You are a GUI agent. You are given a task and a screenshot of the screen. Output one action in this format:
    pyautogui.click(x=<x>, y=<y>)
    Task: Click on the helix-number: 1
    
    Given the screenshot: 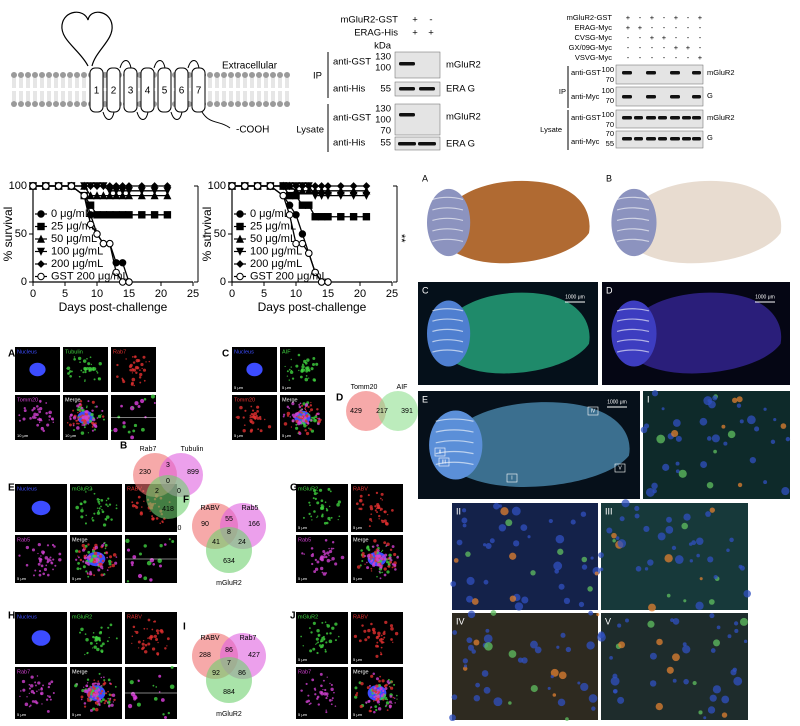 What is the action you would take?
    pyautogui.click(x=97, y=91)
    